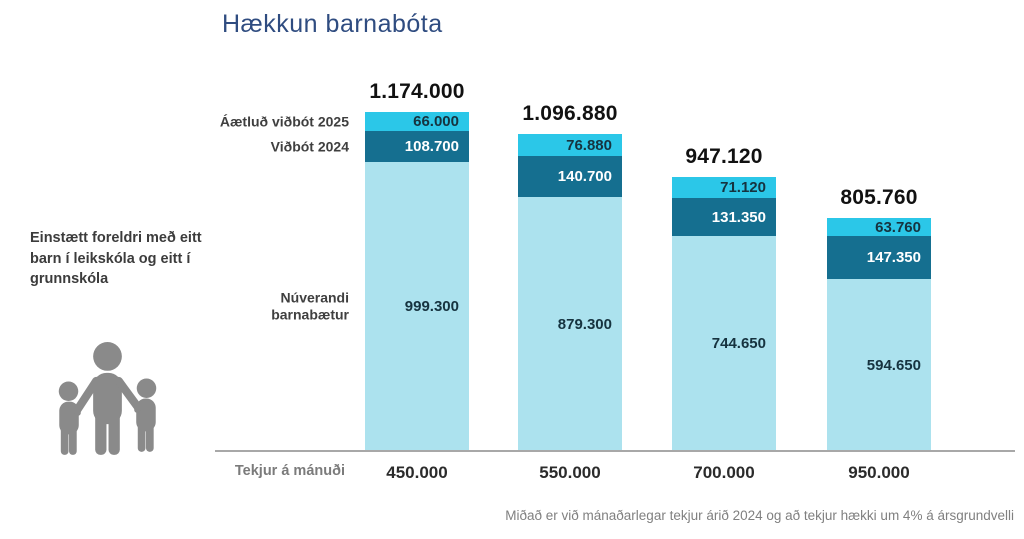  What do you see at coordinates (743, 187) in the screenshot?
I see `segment-value-label: 71.120` at bounding box center [743, 187].